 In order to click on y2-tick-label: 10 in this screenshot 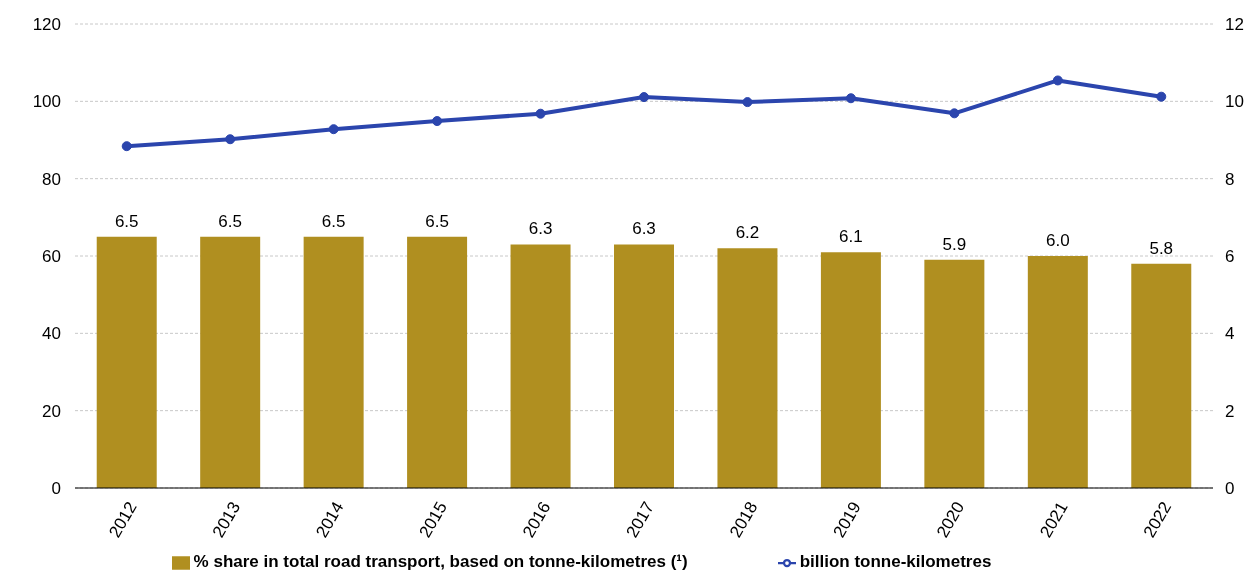, I will do `click(1234, 102)`.